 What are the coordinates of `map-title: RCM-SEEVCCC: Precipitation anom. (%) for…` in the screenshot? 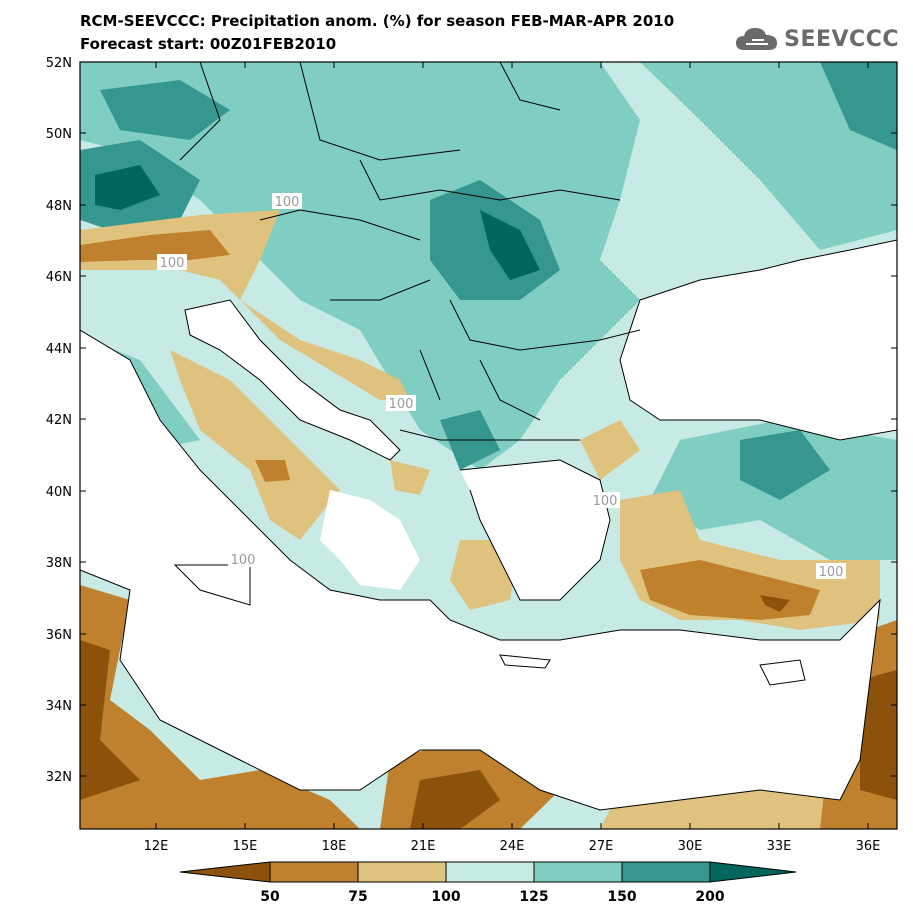 It's located at (377, 21).